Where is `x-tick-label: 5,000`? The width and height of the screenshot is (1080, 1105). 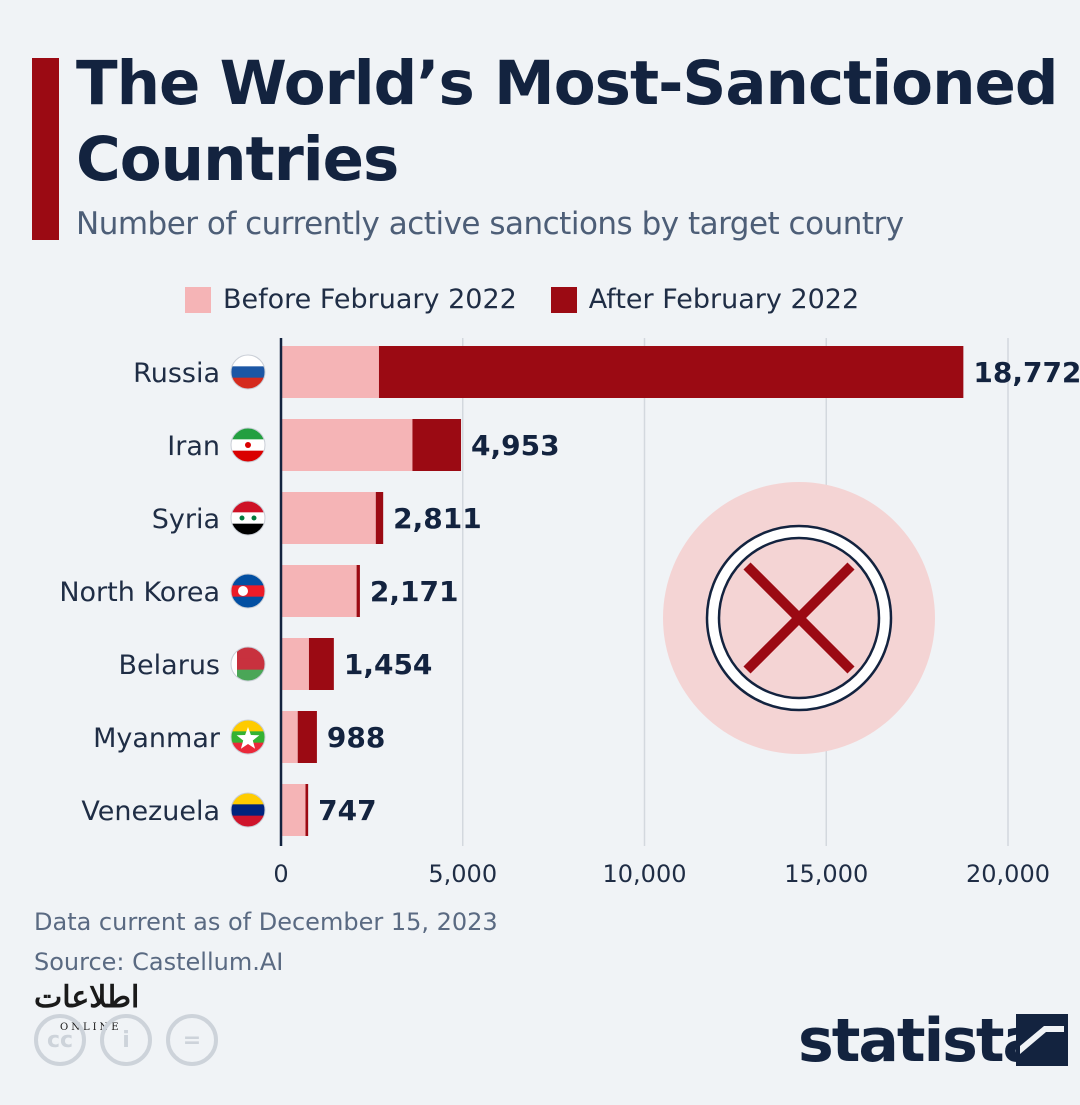 x-tick-label: 5,000 is located at coordinates (462, 874).